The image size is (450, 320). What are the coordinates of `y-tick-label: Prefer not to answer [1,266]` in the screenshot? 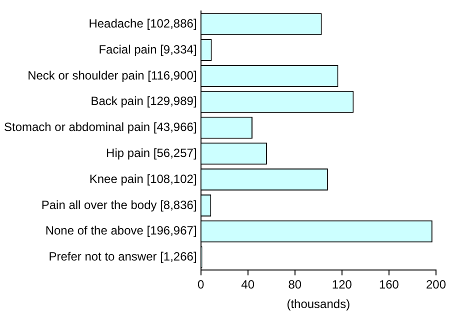 It's located at (122, 257).